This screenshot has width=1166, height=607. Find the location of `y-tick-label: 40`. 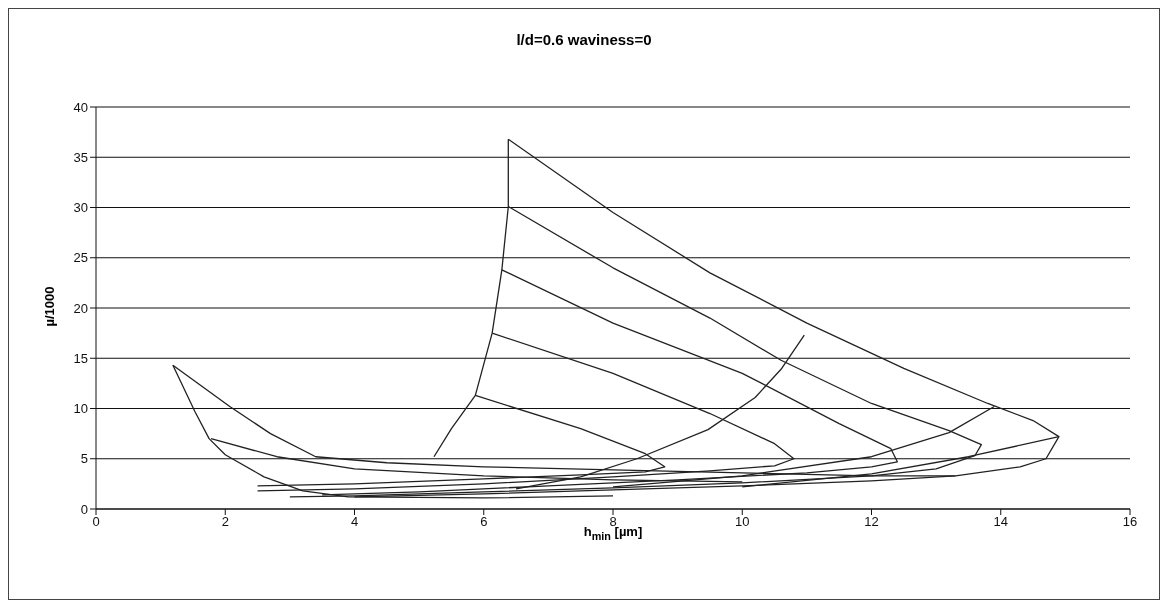

y-tick-label: 40 is located at coordinates (80, 107).